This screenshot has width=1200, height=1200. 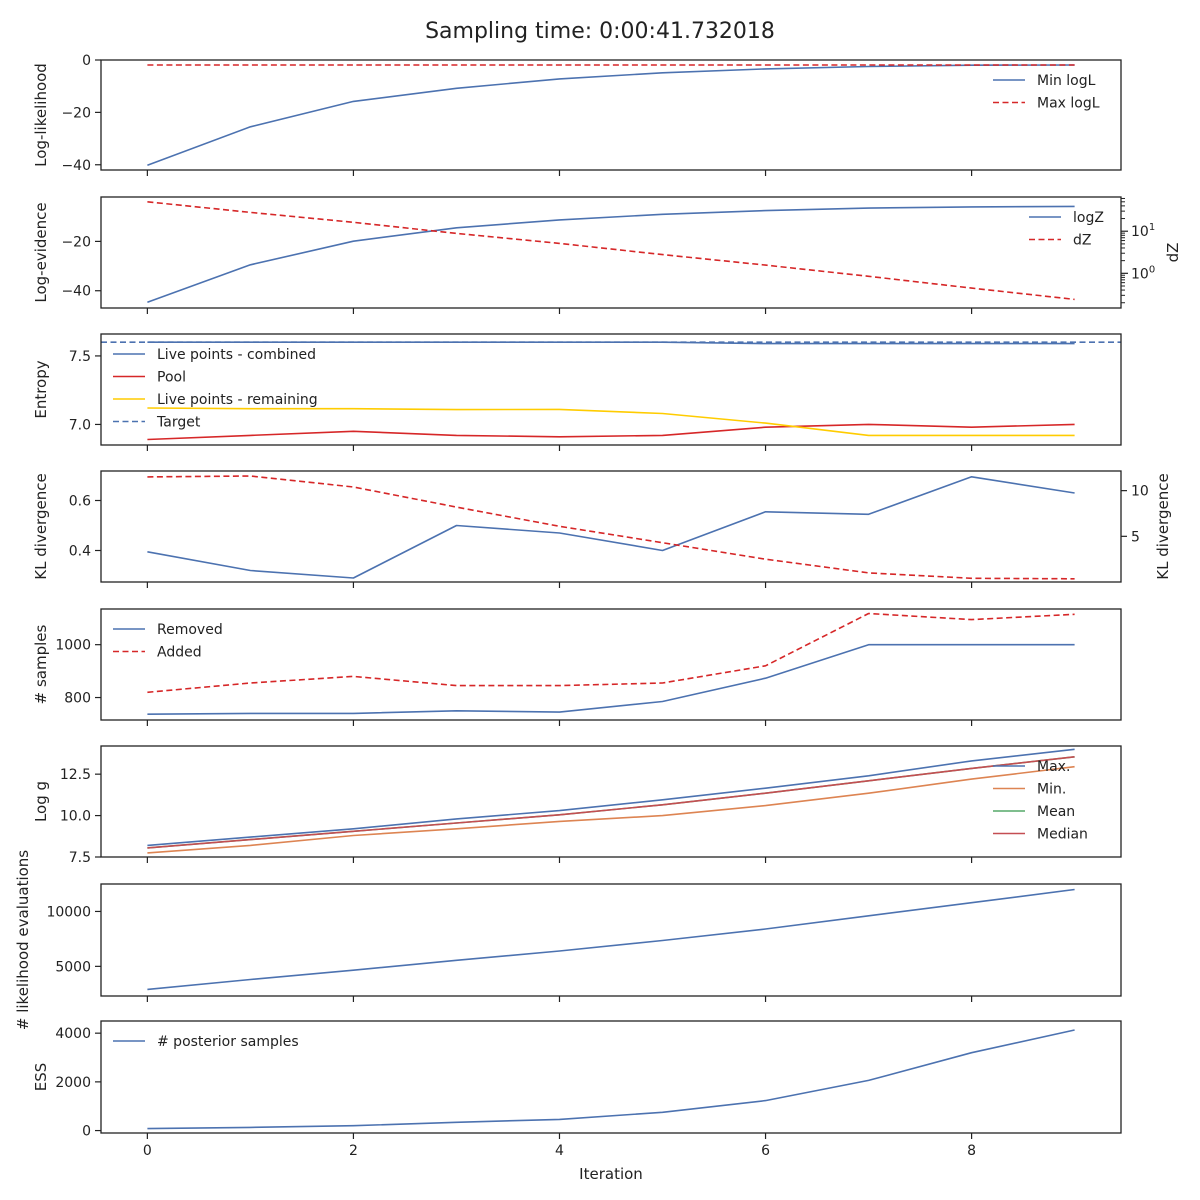 What do you see at coordinates (971, 1151) in the screenshot?
I see `x-tick-label: 8` at bounding box center [971, 1151].